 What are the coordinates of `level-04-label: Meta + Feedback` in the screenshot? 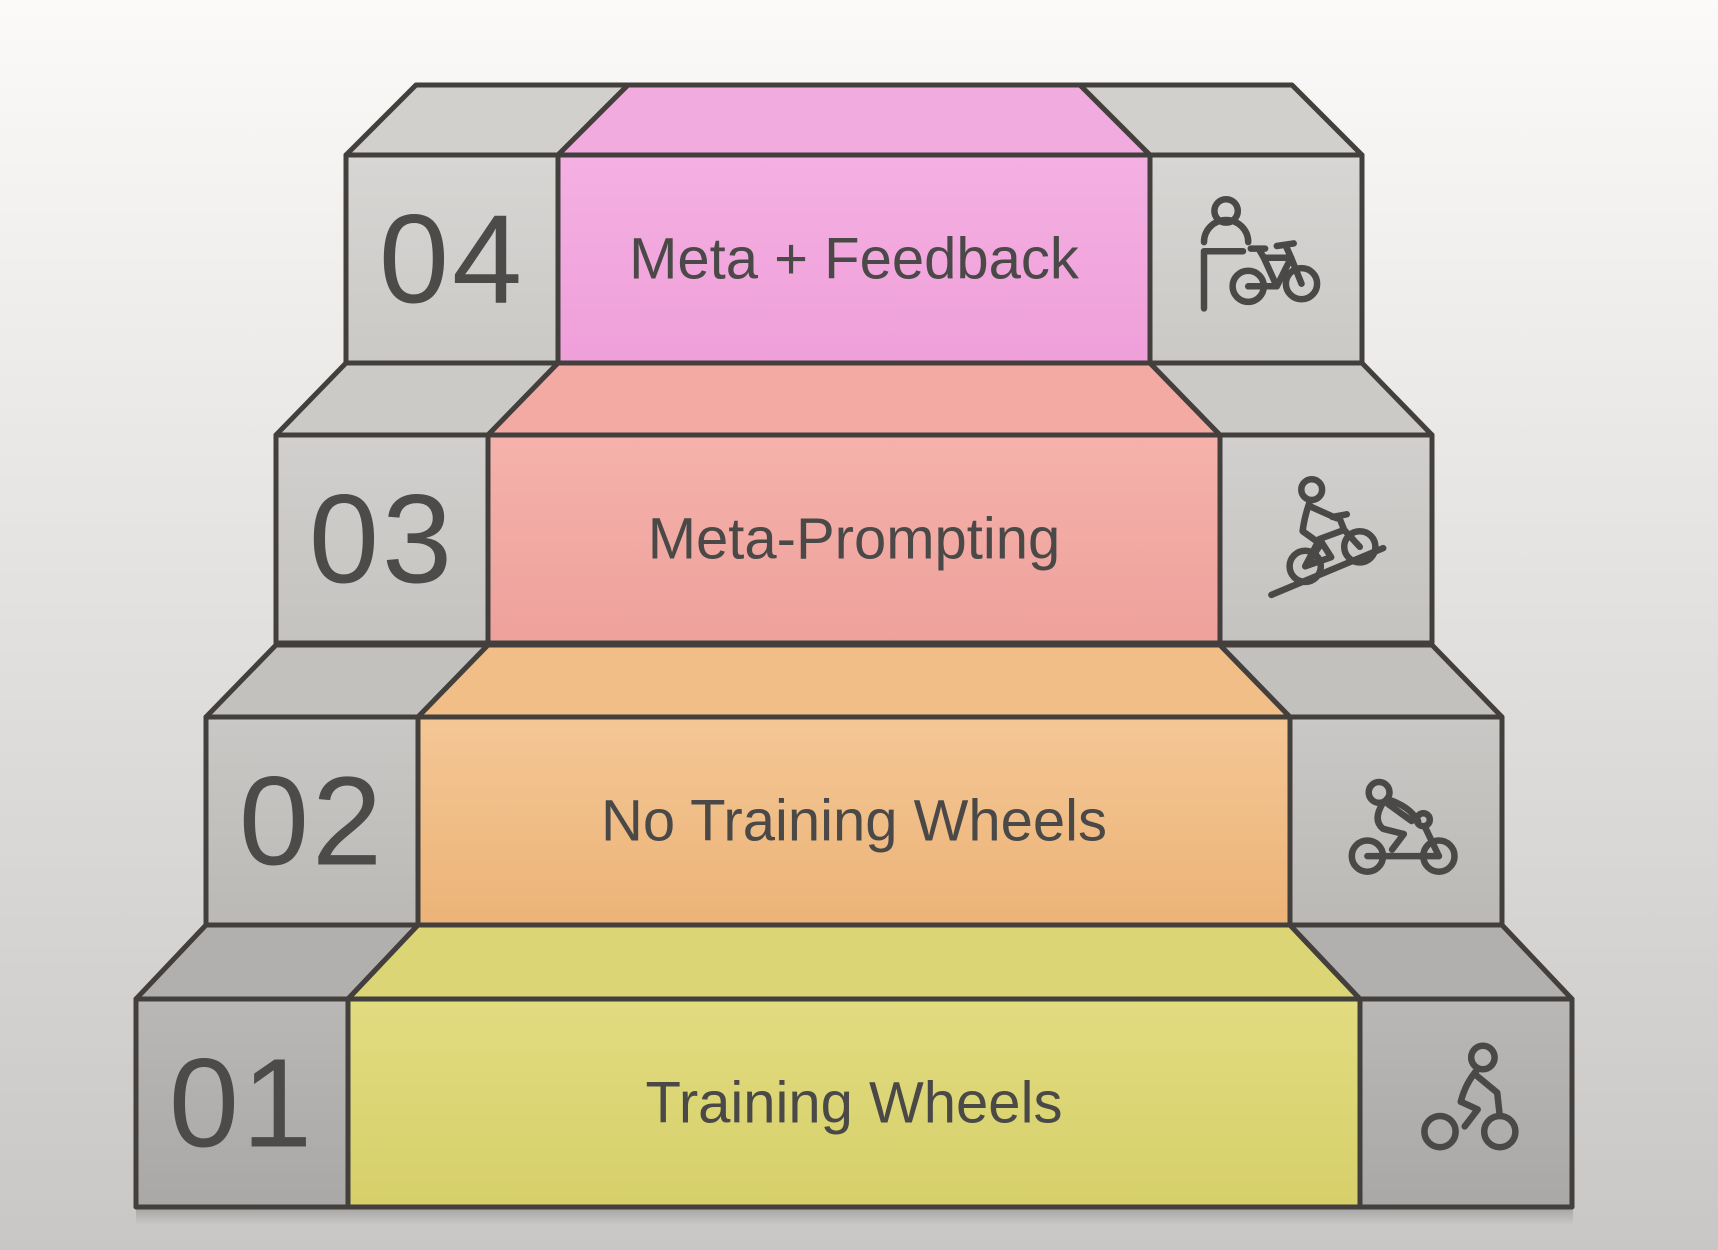 It's located at (854, 259).